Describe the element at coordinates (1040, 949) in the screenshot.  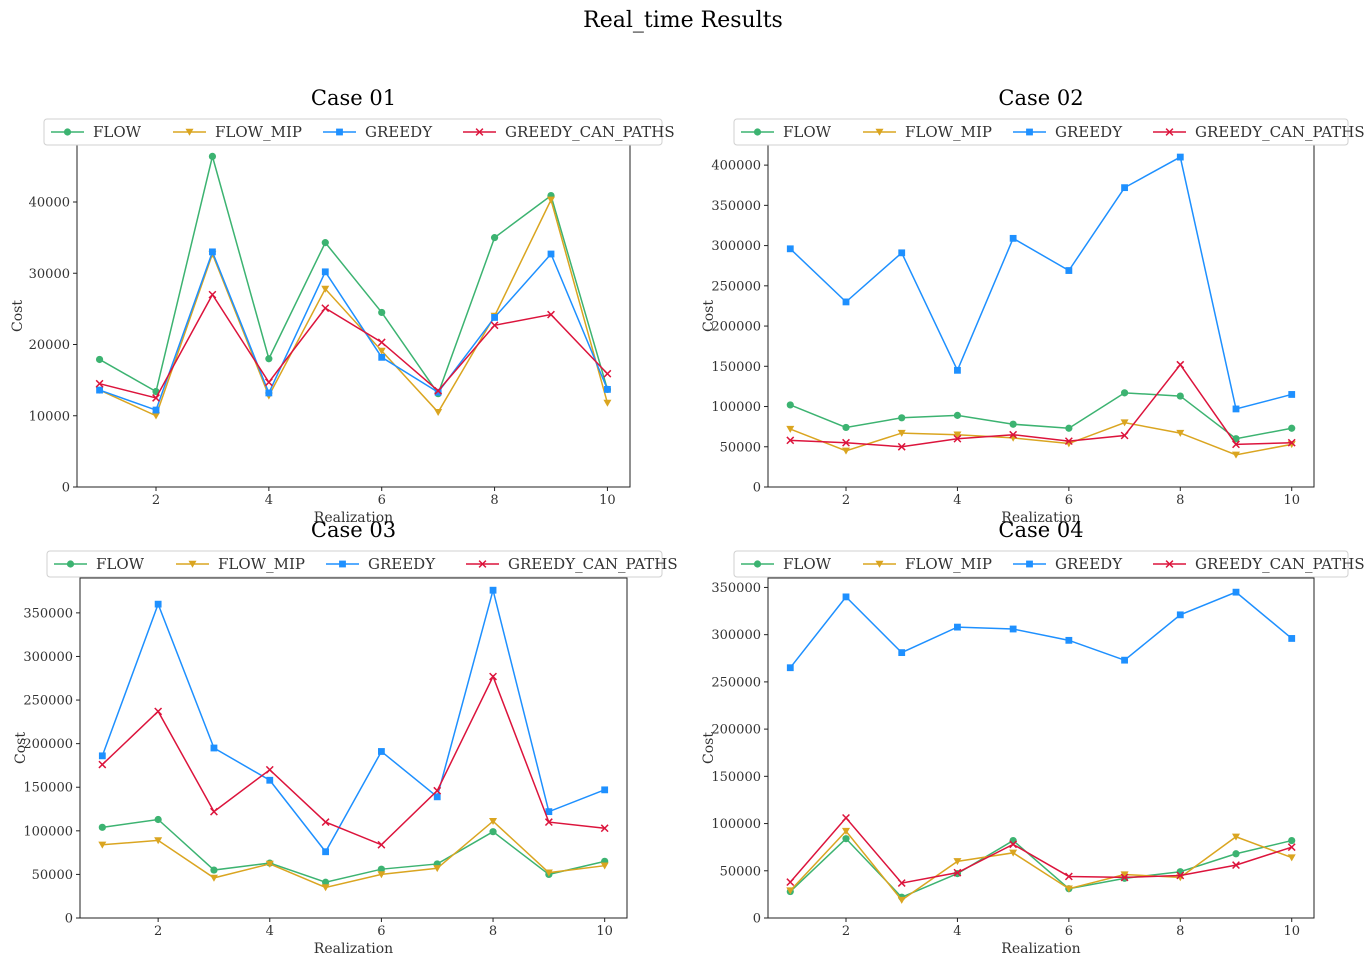
I see `x-axis-label: Realization` at that location.